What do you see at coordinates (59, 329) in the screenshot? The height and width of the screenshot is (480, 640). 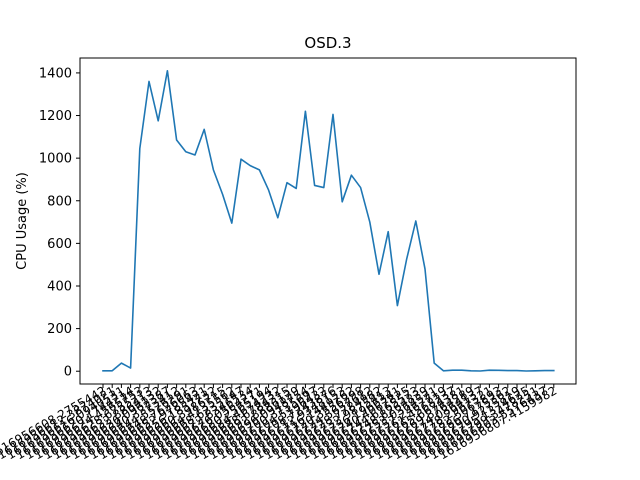 I see `y-tick-label: 200` at bounding box center [59, 329].